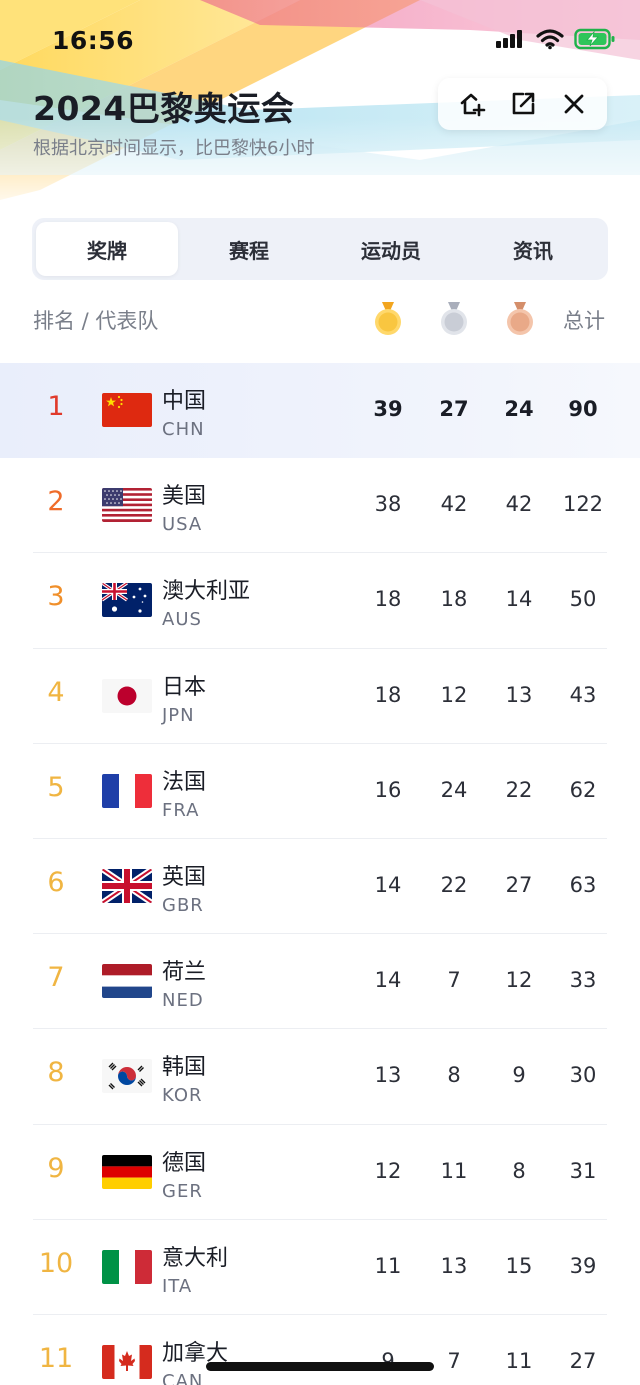 This screenshot has width=640, height=1385. Describe the element at coordinates (583, 1170) in the screenshot. I see `total-count: 31` at that location.